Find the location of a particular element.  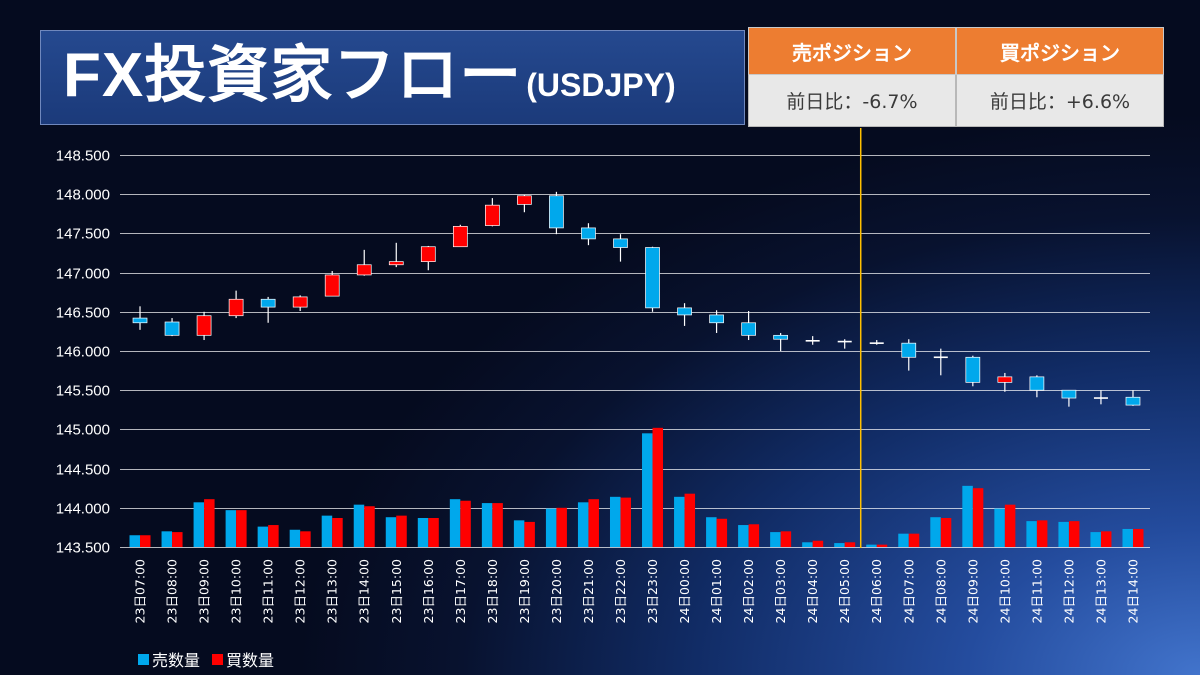

x-tick-label: 23日23:00 is located at coordinates (652, 591).